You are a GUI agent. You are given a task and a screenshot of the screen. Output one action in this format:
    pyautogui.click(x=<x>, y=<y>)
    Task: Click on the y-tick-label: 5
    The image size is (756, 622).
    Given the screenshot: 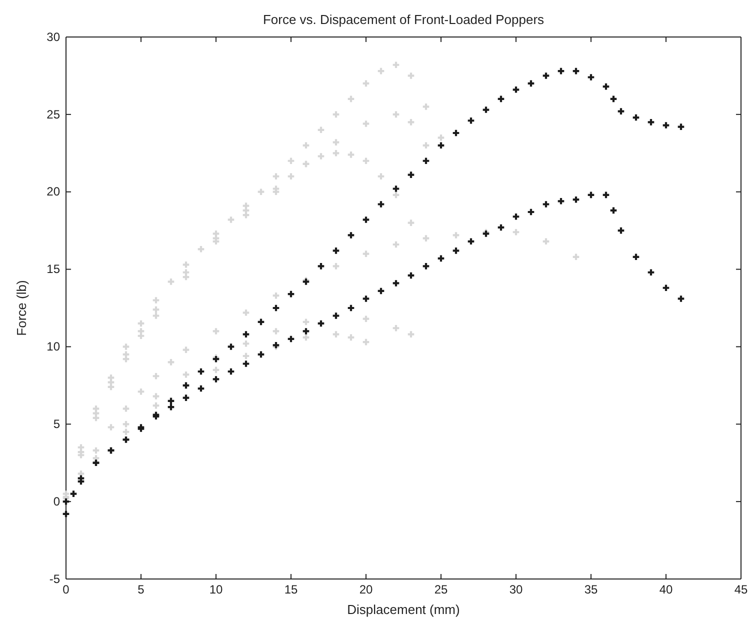 What is the action you would take?
    pyautogui.click(x=56, y=423)
    